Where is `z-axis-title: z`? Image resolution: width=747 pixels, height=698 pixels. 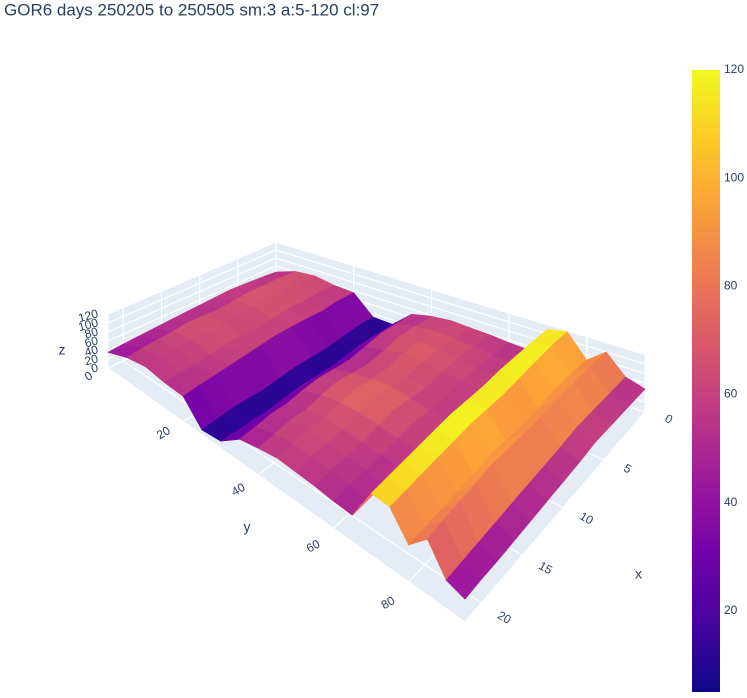 z-axis-title: z is located at coordinates (62, 350).